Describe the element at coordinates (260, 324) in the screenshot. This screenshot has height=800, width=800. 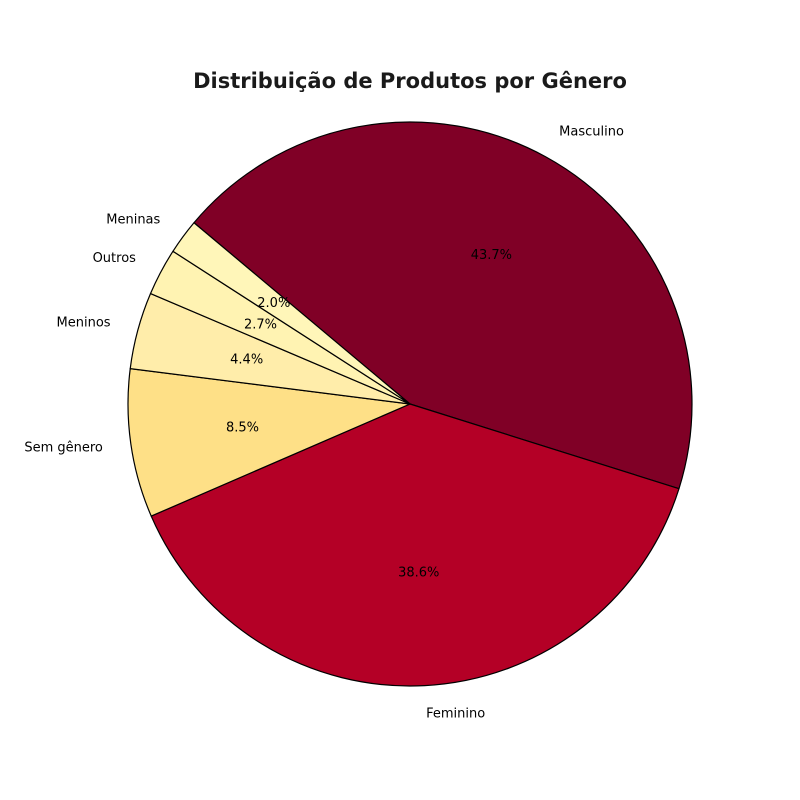
I see `slice-percent-outros: 2.7%` at that location.